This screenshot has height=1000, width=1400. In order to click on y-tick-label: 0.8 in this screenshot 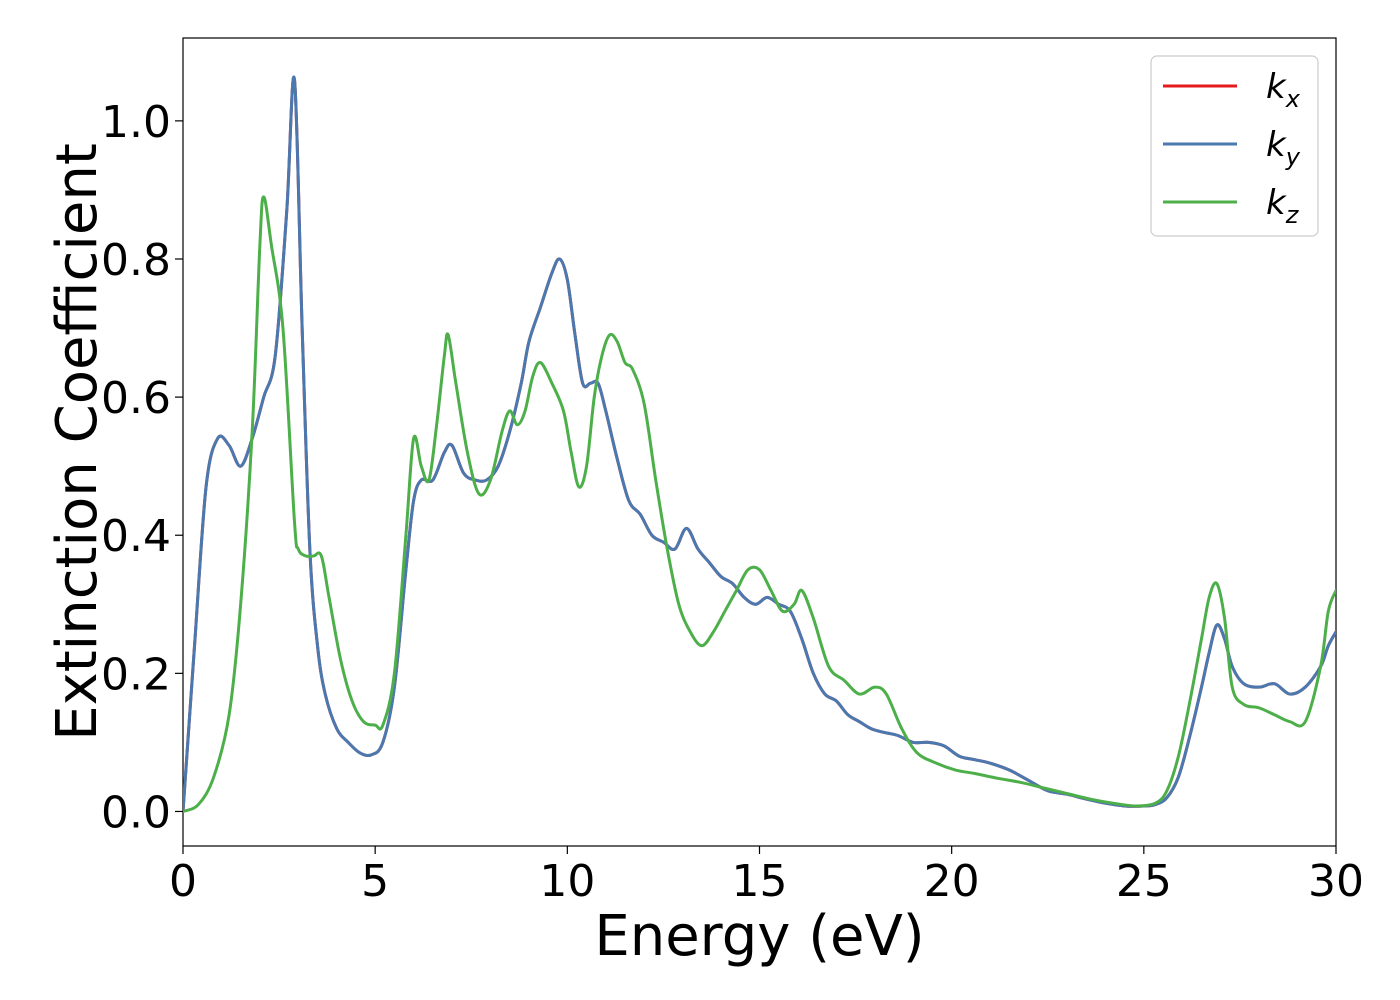, I will do `click(136, 260)`.